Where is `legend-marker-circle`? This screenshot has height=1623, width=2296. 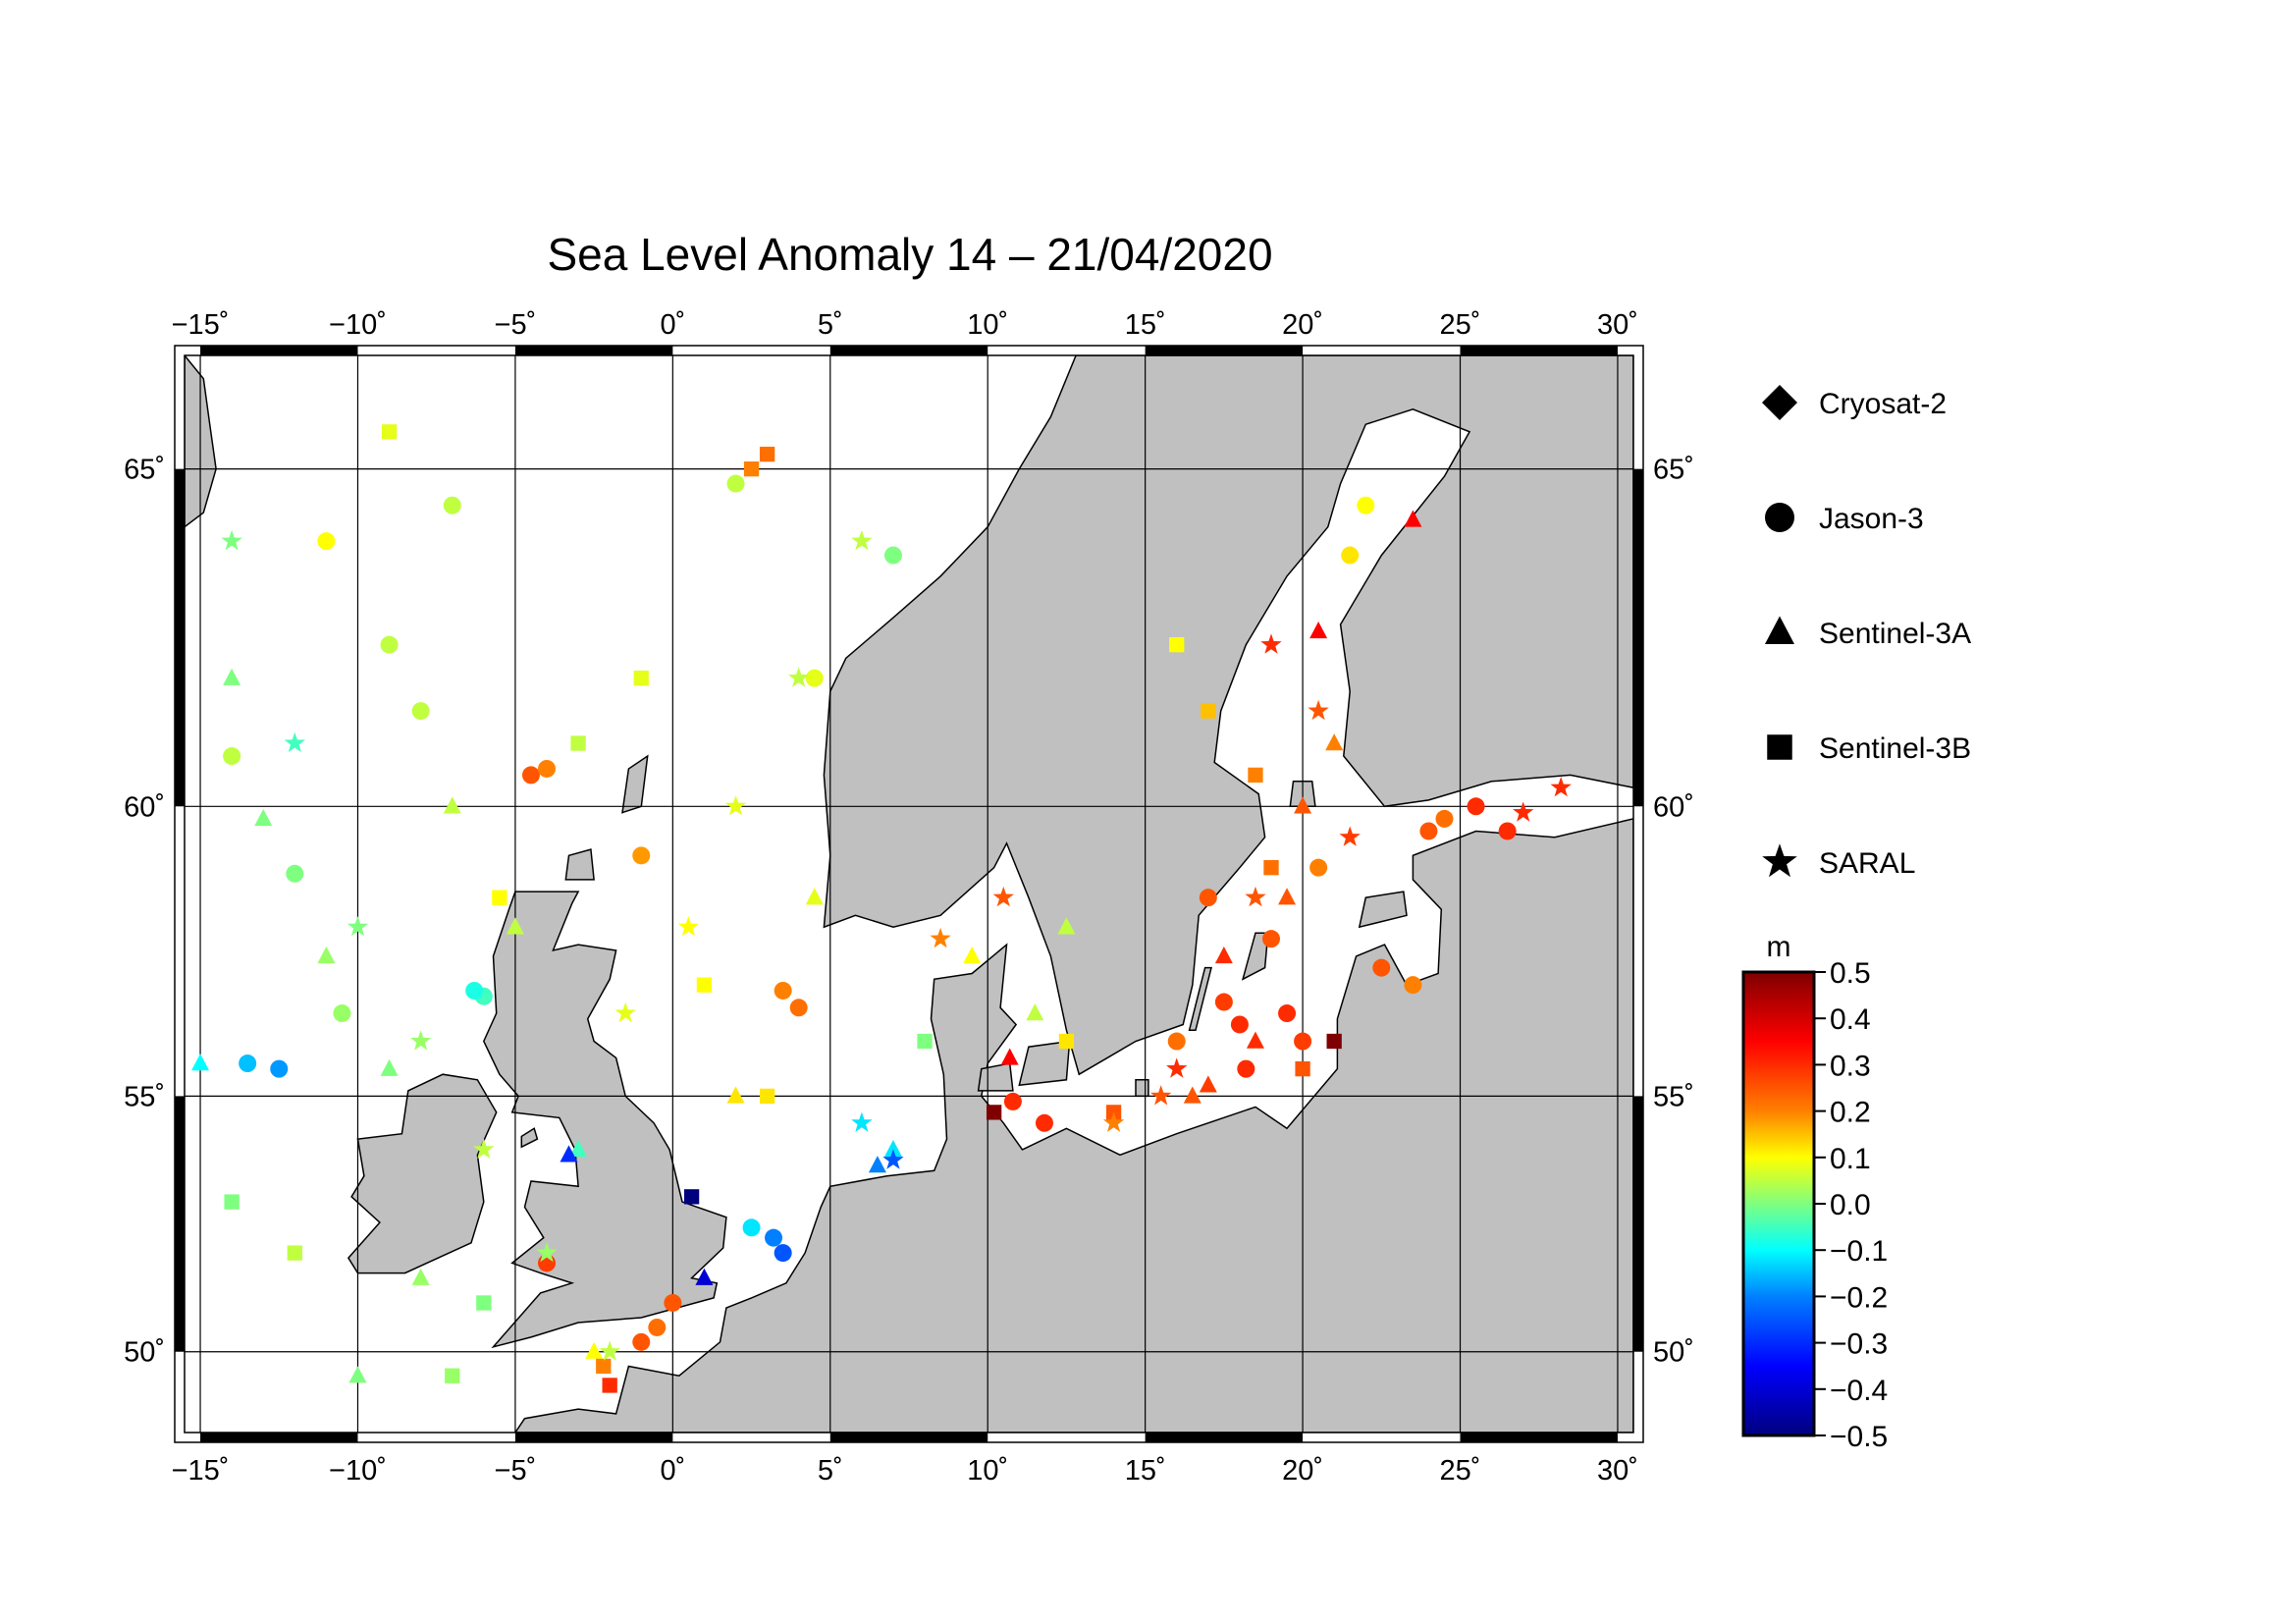 legend-marker-circle is located at coordinates (1779, 518).